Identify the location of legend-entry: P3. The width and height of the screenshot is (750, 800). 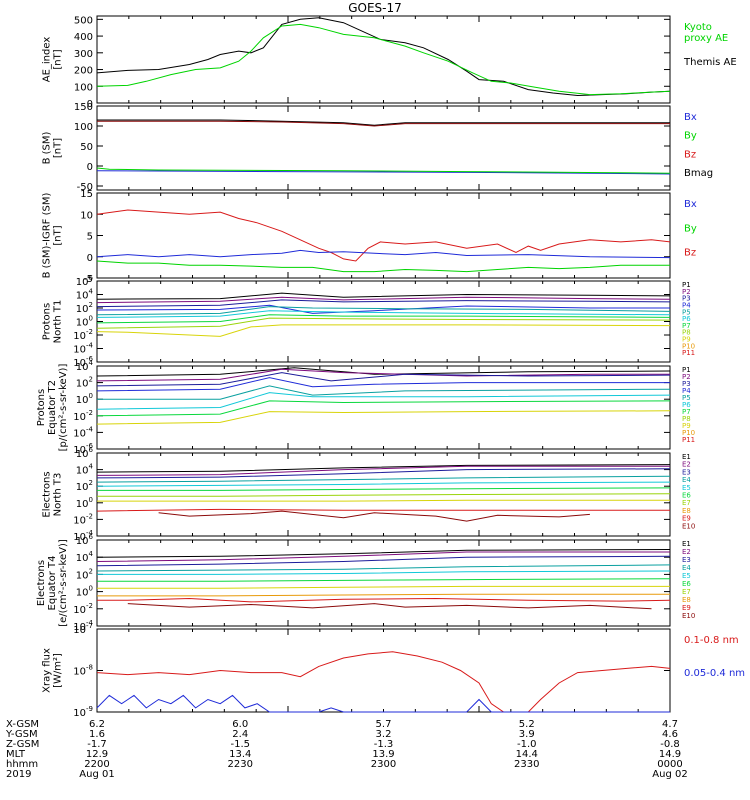
(686, 384).